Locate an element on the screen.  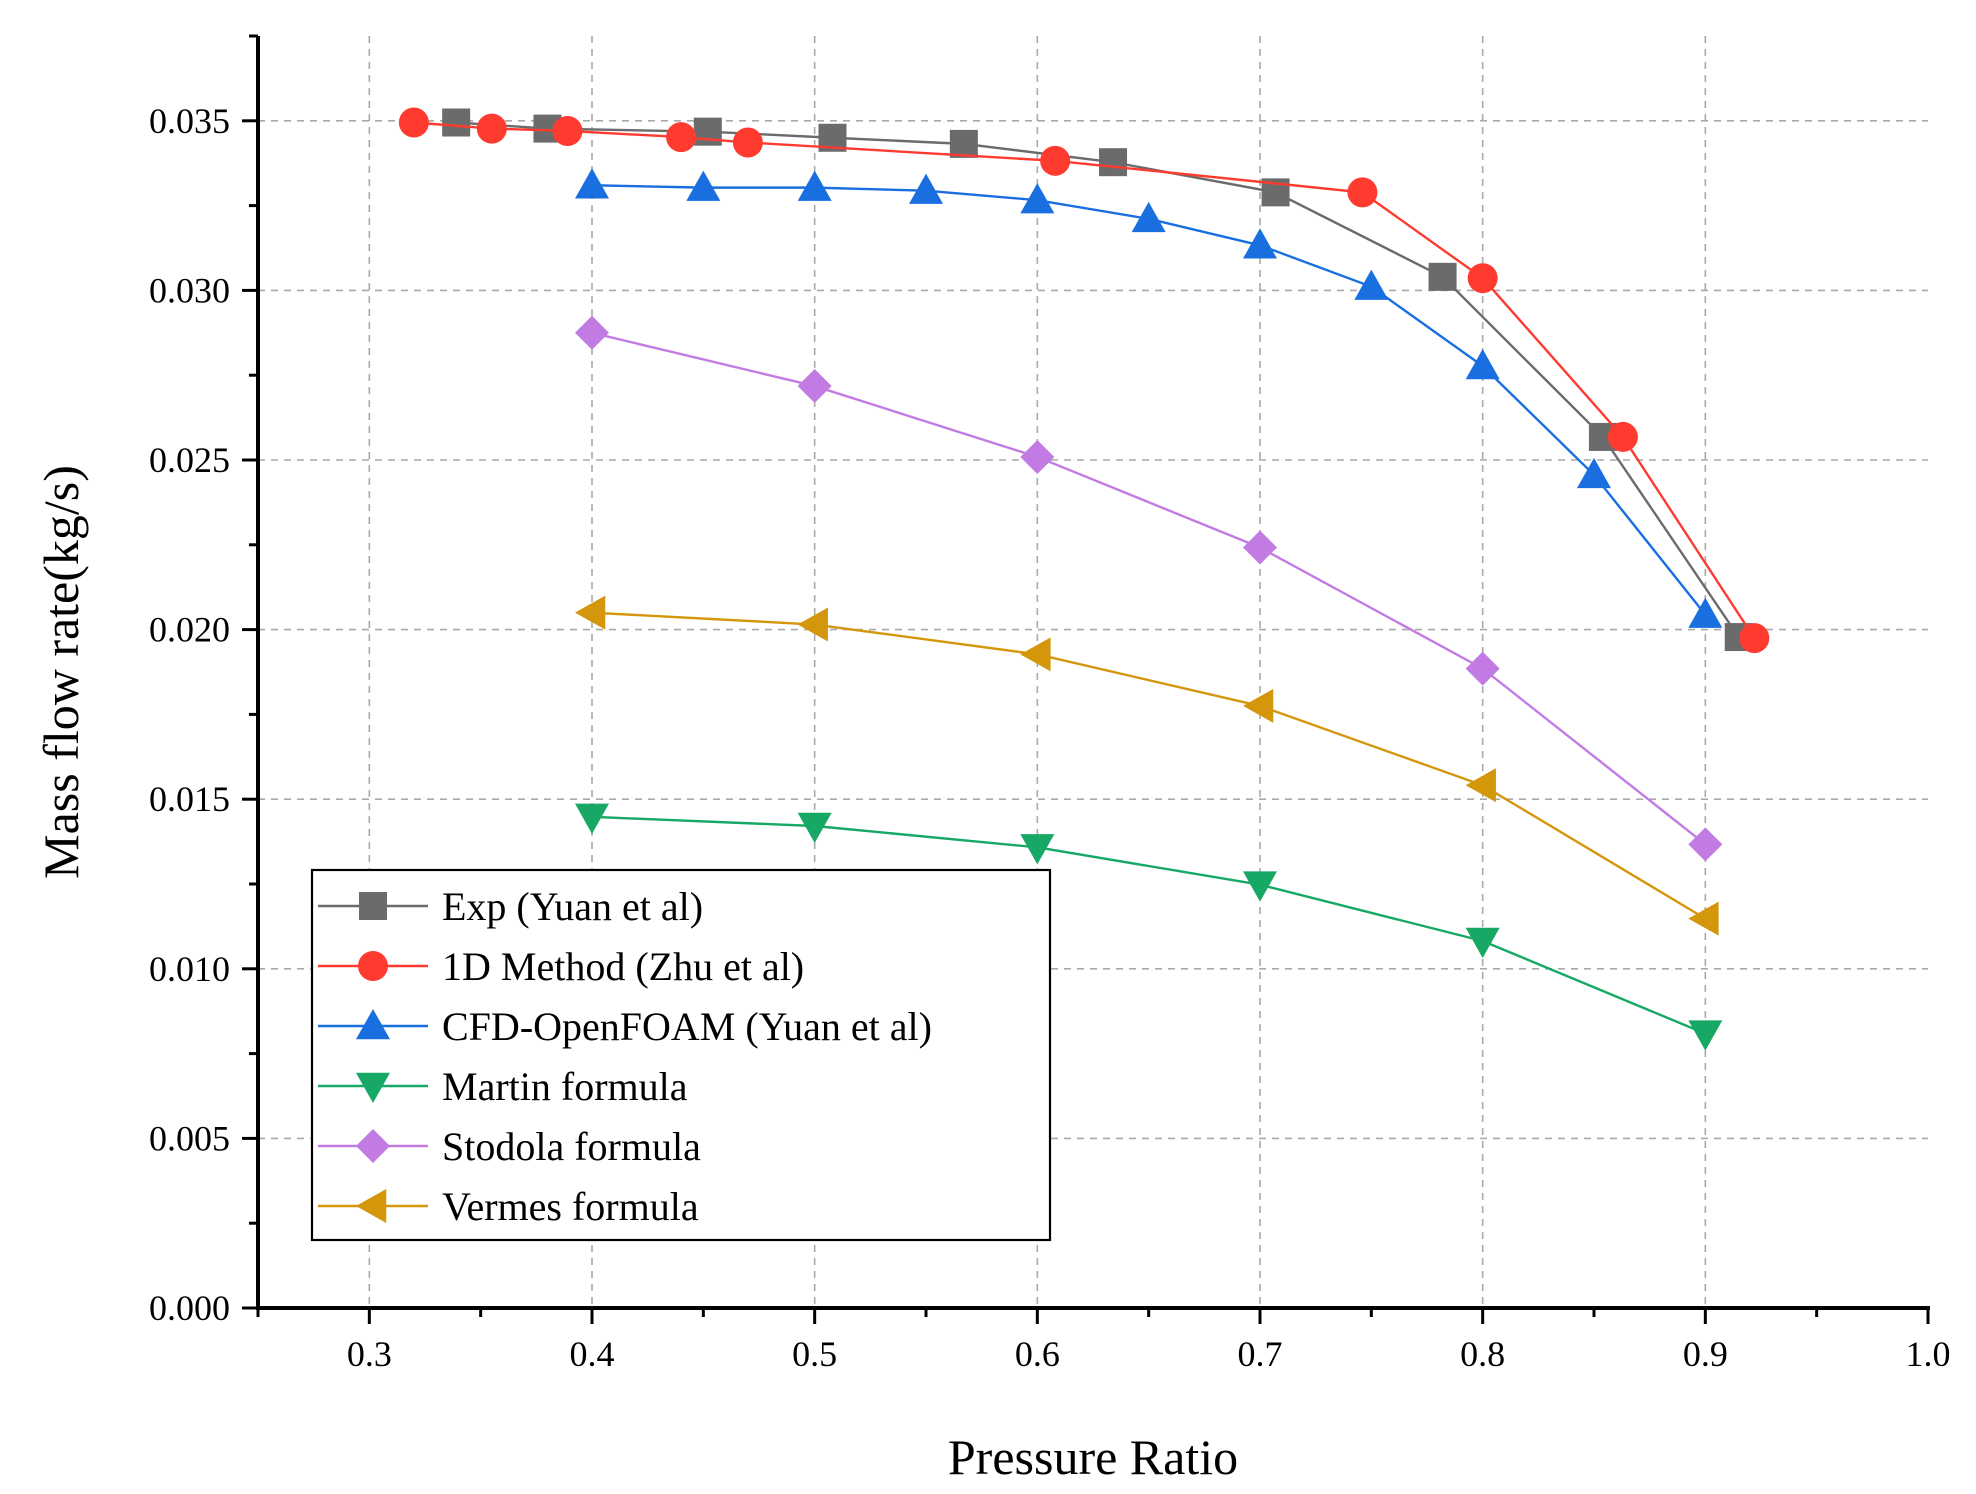
y-tick-label-3: 0.015 is located at coordinates (189, 799).